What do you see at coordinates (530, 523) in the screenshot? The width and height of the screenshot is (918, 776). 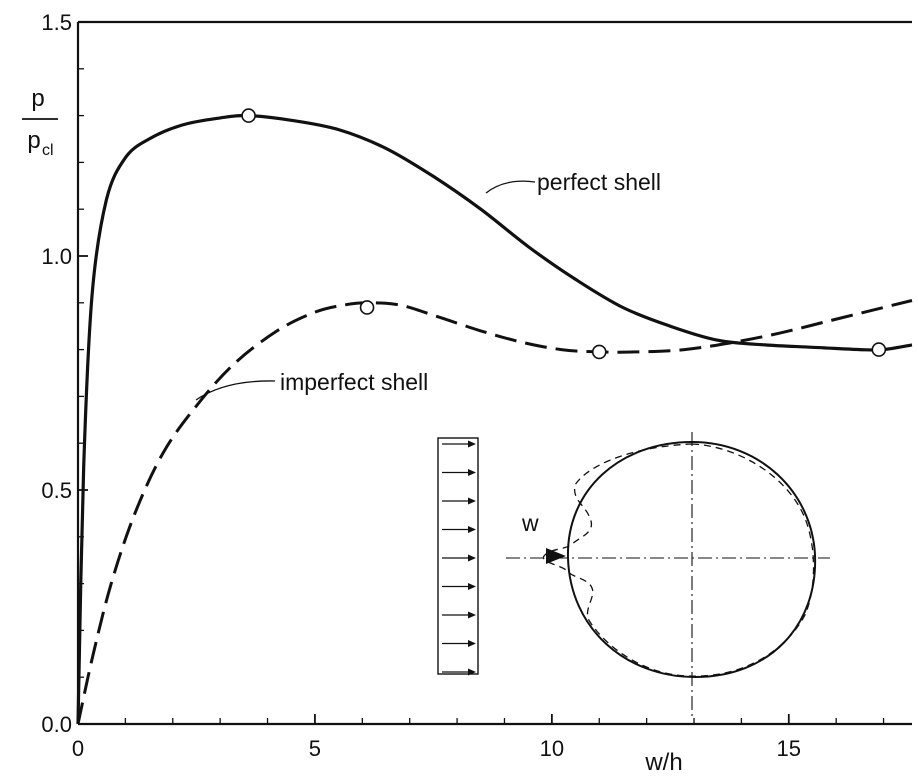 I see `label-w: w` at bounding box center [530, 523].